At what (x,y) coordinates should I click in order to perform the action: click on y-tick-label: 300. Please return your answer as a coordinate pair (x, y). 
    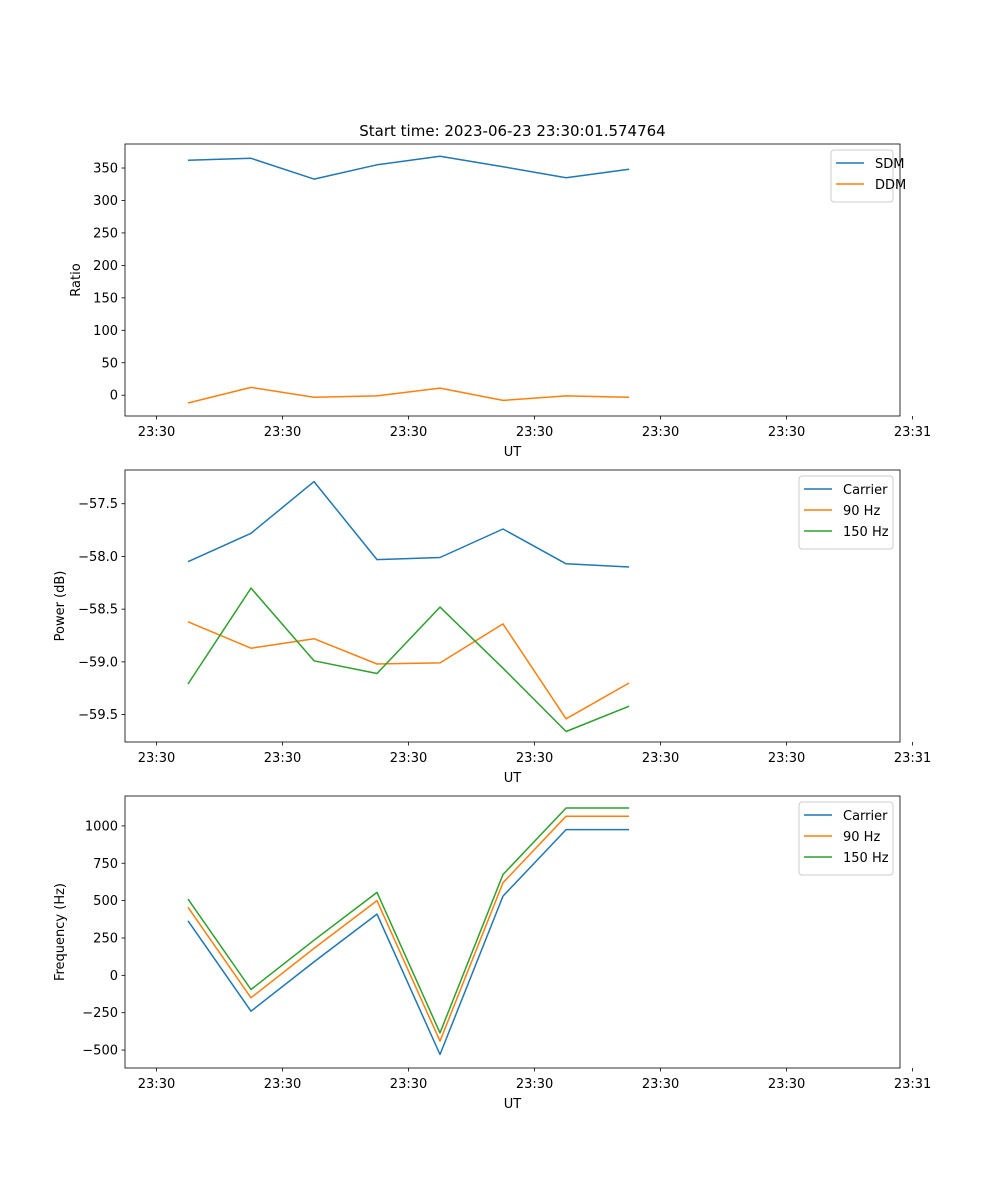
    Looking at the image, I should click on (105, 201).